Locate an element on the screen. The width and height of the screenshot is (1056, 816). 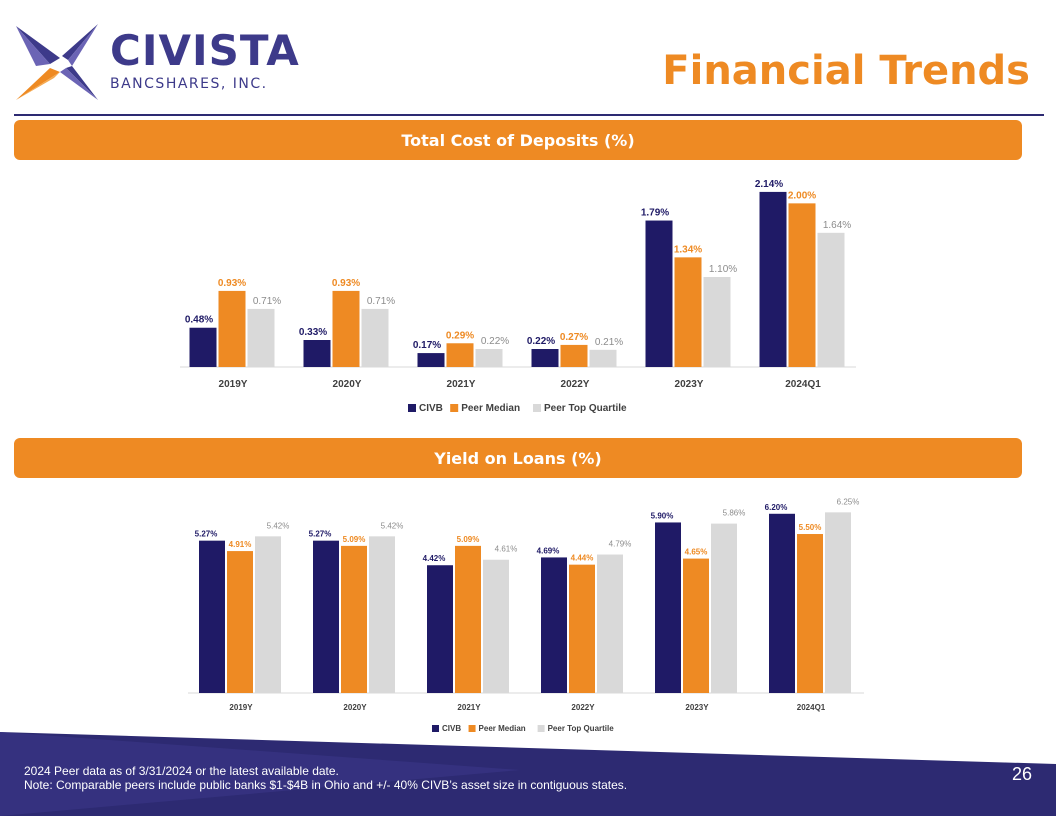
x-tick-label: 2021Y is located at coordinates (469, 707).